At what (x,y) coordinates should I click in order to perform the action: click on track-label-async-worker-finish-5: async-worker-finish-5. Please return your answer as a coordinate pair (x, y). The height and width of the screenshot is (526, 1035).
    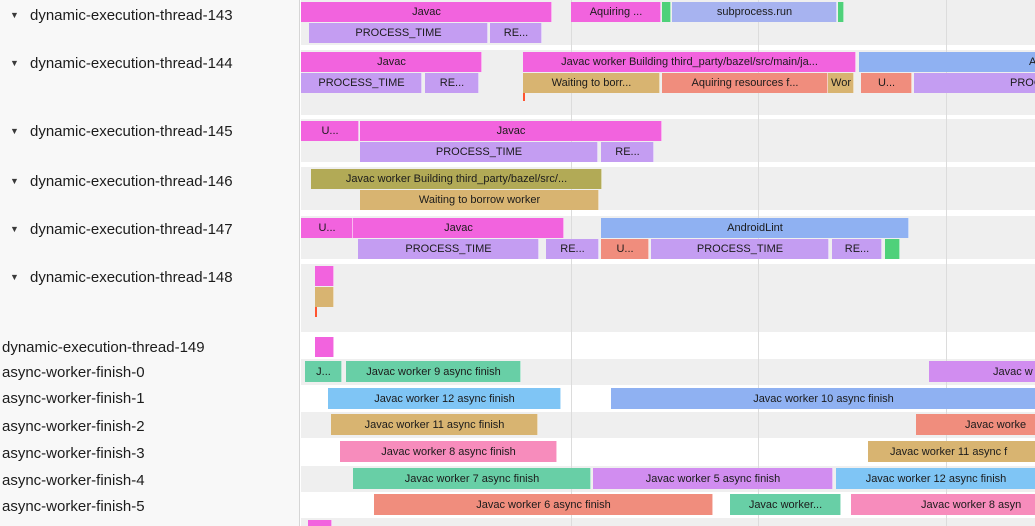
    Looking at the image, I should click on (72, 506).